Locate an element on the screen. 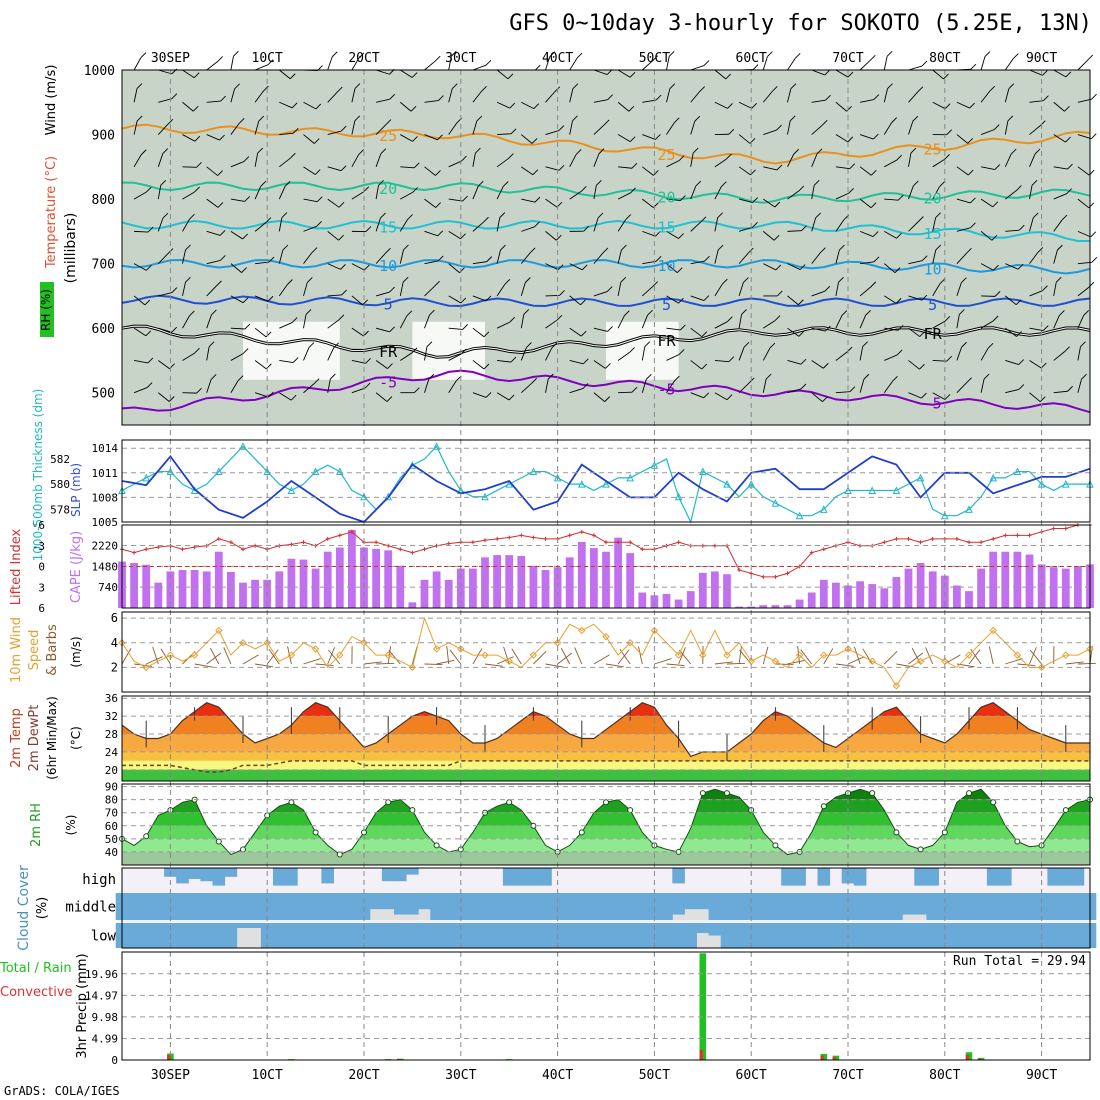 Image resolution: width=1100 pixels, height=1100 pixels. thickness-panel-frame is located at coordinates (606, 481).